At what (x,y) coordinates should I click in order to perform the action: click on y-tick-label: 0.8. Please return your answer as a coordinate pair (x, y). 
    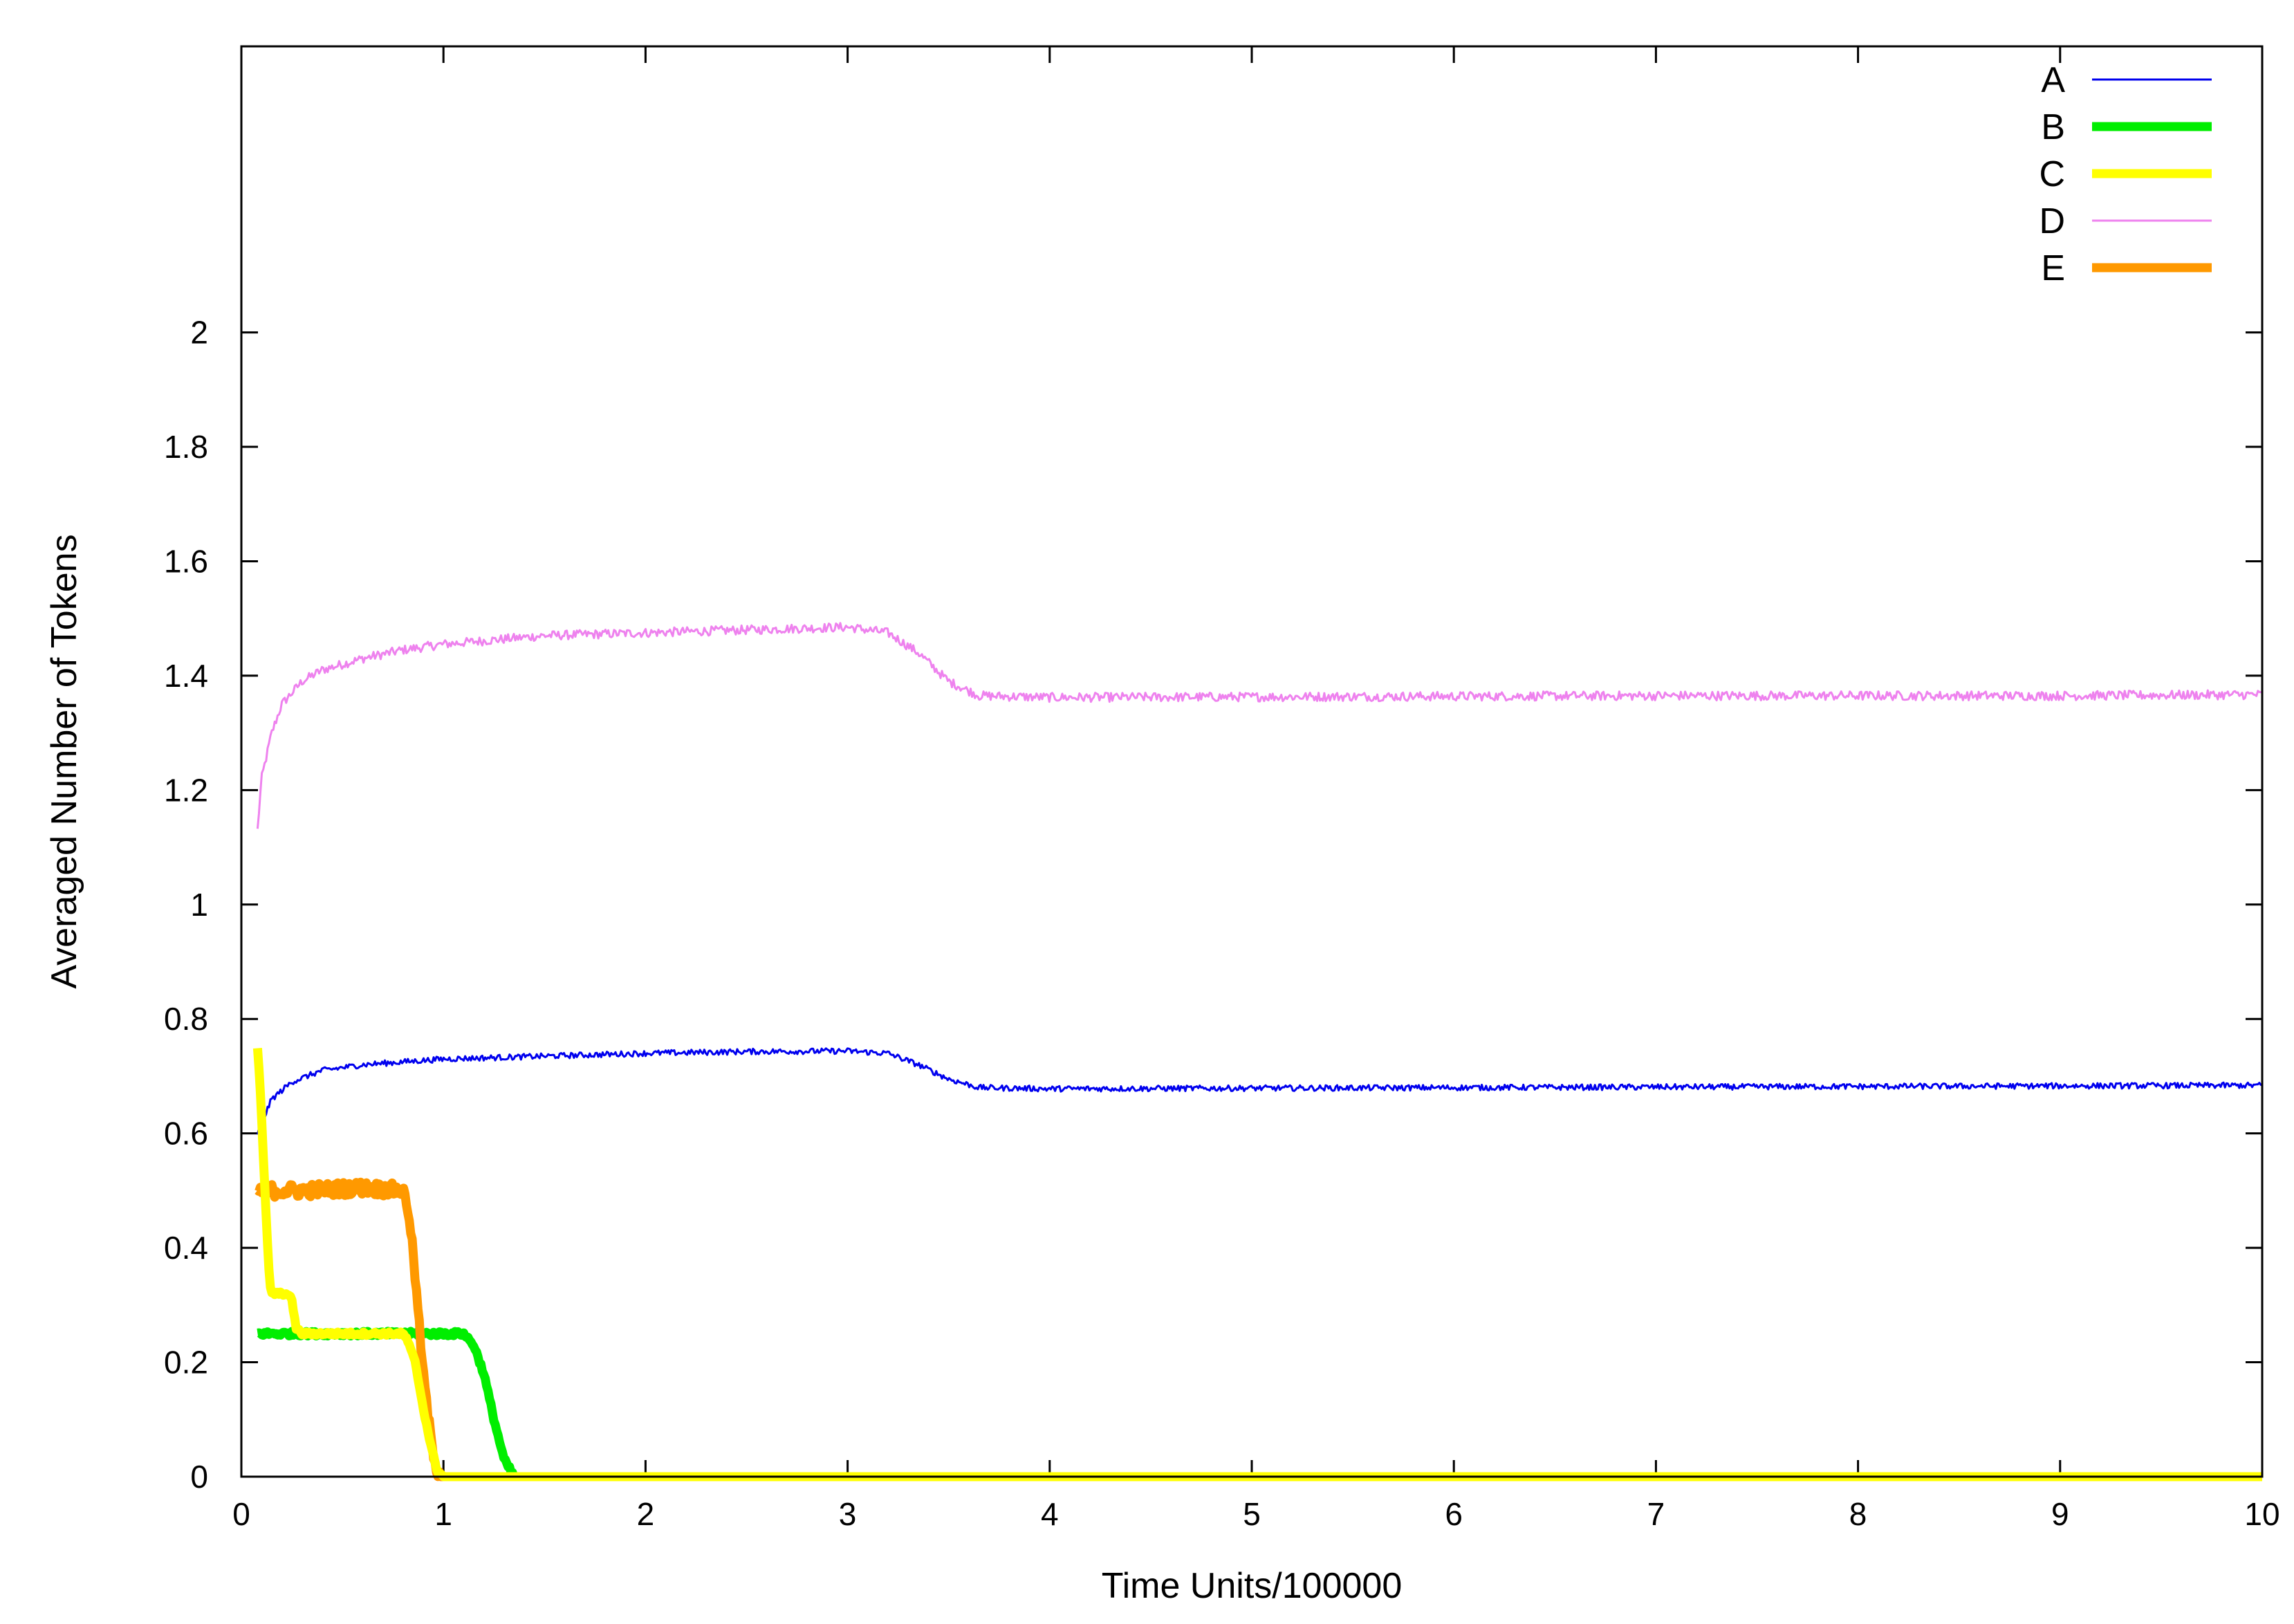
    Looking at the image, I should click on (186, 1019).